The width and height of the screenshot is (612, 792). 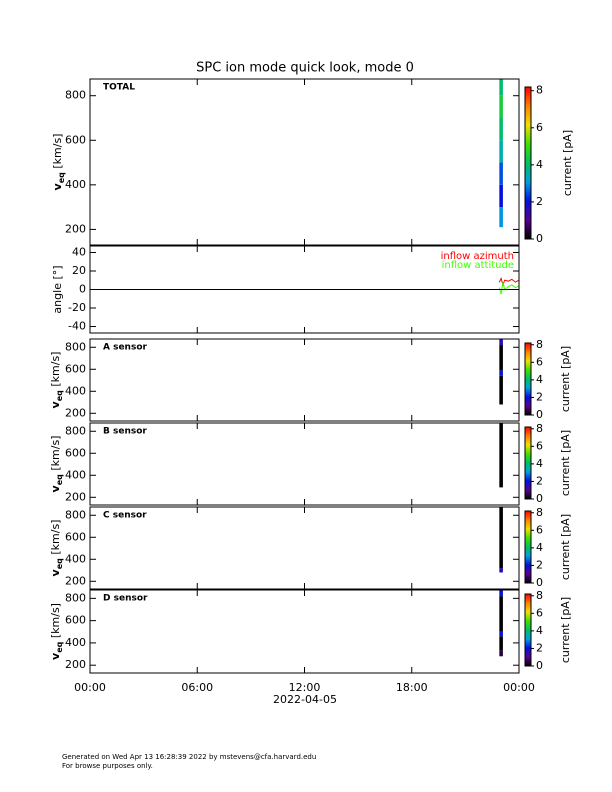 What do you see at coordinates (305, 699) in the screenshot?
I see `x-axis-label: 2022-04-05` at bounding box center [305, 699].